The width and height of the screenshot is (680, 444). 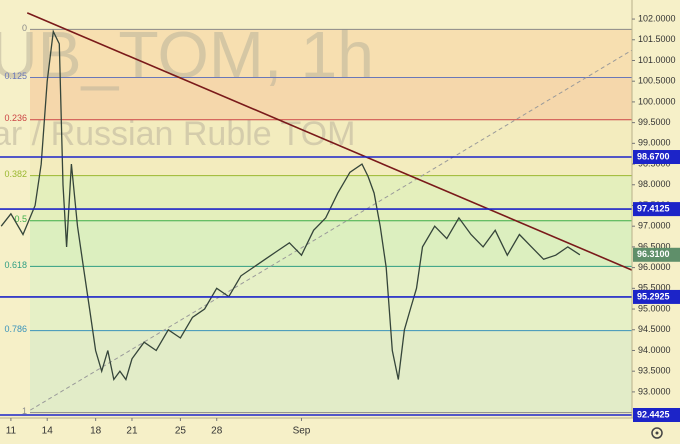 What do you see at coordinates (657, 18) in the screenshot?
I see `y-tick-label: 102.0000` at bounding box center [657, 18].